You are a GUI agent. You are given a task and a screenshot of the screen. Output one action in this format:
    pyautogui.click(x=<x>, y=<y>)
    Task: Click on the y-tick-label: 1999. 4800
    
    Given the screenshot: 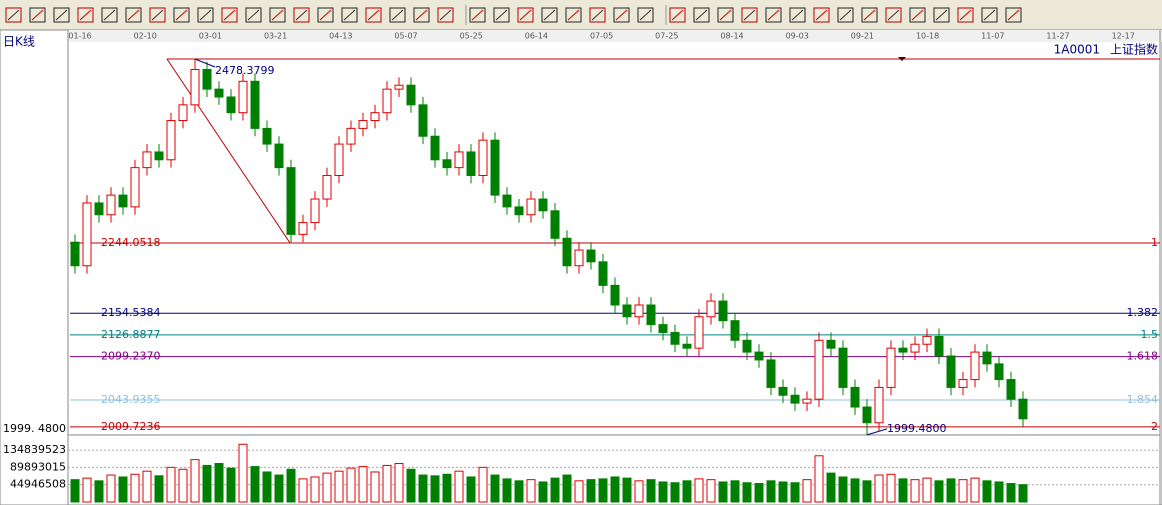 What is the action you would take?
    pyautogui.click(x=34, y=428)
    